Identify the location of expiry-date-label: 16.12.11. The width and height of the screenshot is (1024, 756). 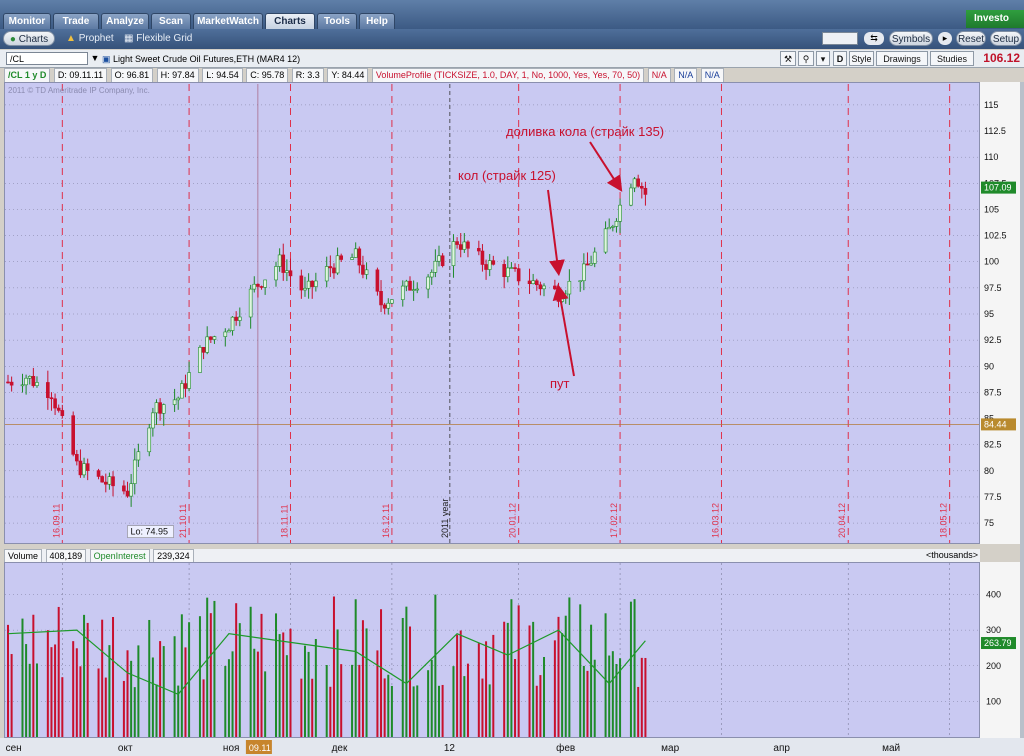
(386, 521).